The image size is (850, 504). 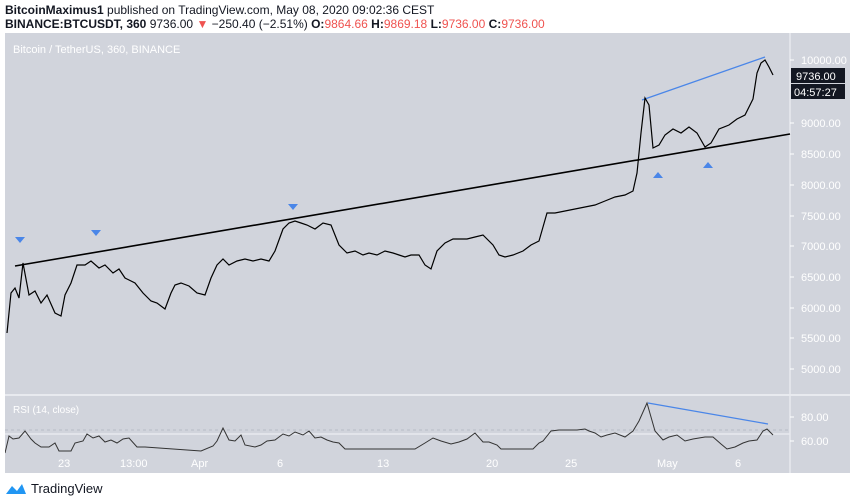 I want to click on high-label: H:, so click(x=377, y=24).